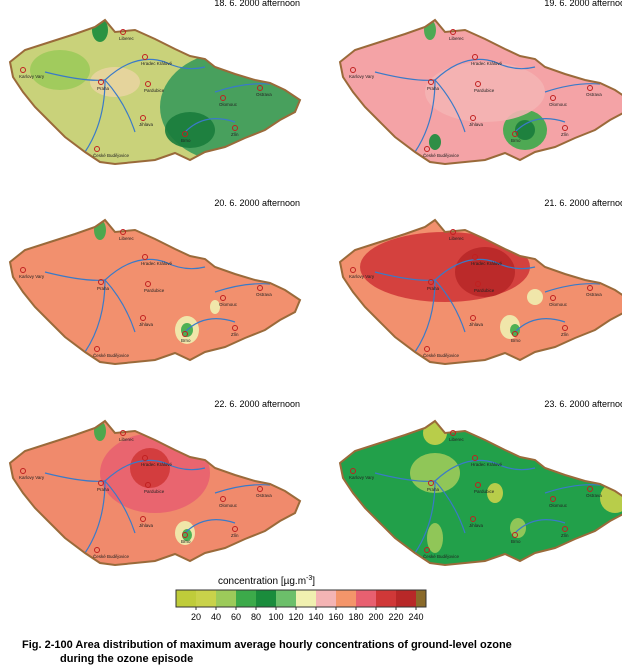 This screenshot has height=672, width=622. What do you see at coordinates (257, 203) in the screenshot?
I see `panel-title: 20. 6. 2000 afternoon` at bounding box center [257, 203].